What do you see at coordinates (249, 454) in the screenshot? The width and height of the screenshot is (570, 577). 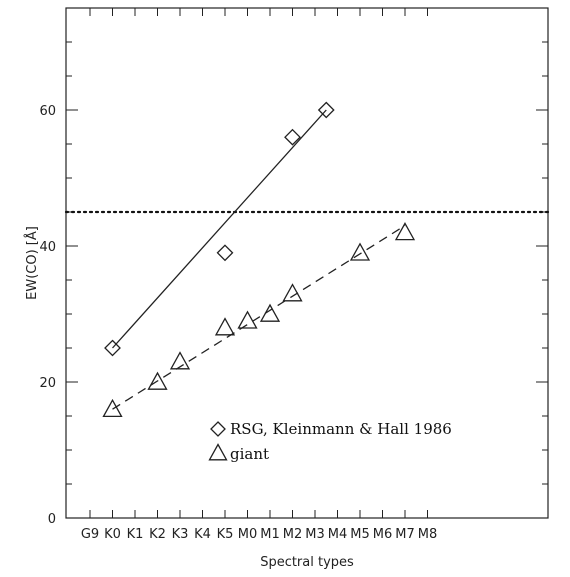 I see `legend-label: giant` at bounding box center [249, 454].